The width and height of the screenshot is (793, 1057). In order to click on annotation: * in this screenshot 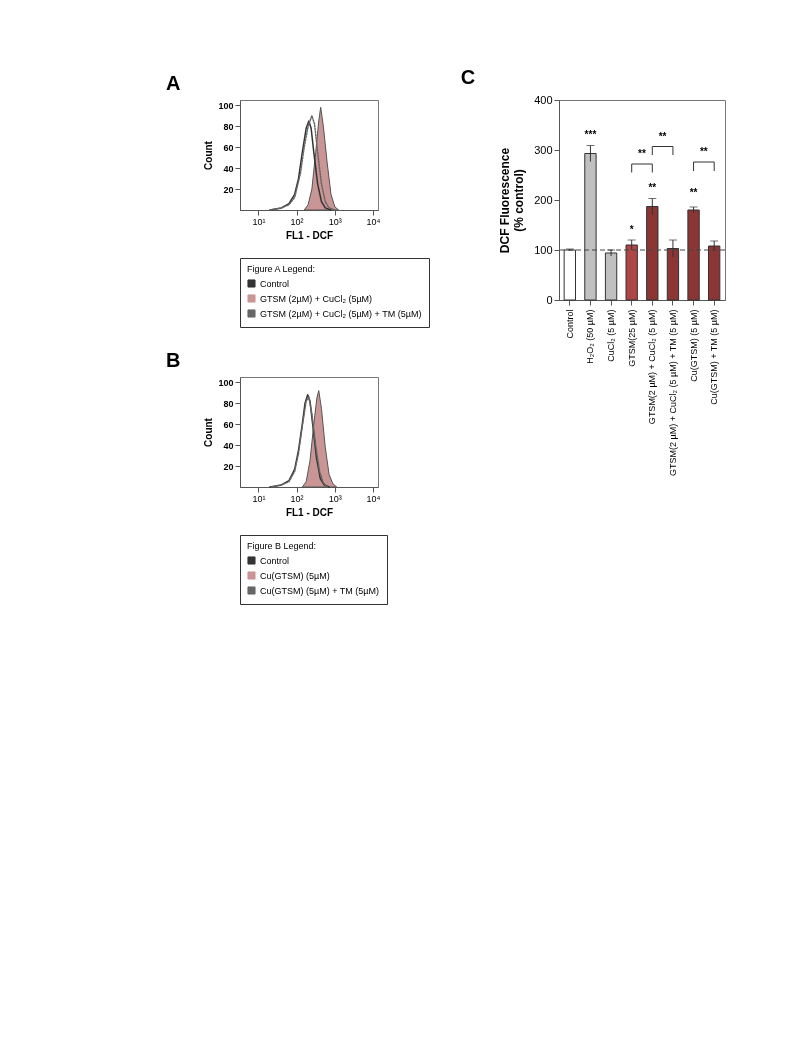, I will do `click(631, 229)`.